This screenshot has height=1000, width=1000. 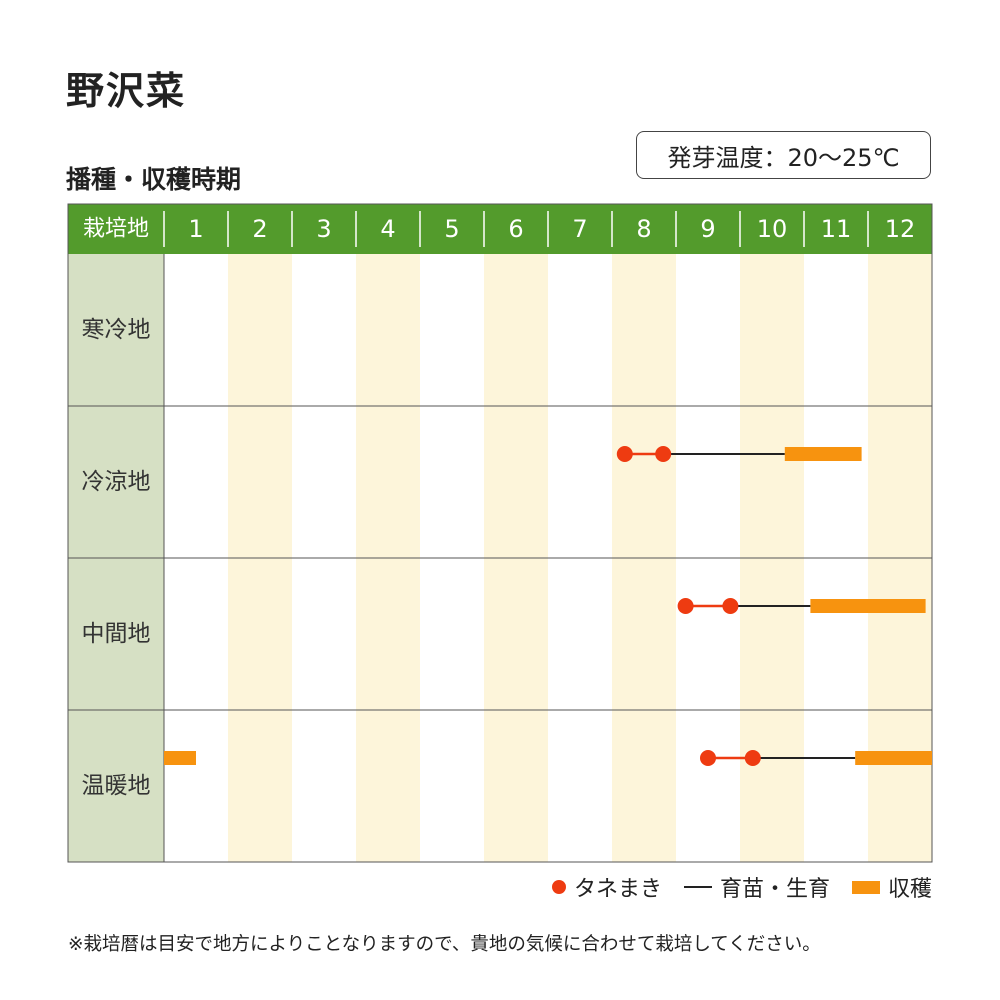 What do you see at coordinates (387, 229) in the screenshot?
I see `month-tick-label: 4` at bounding box center [387, 229].